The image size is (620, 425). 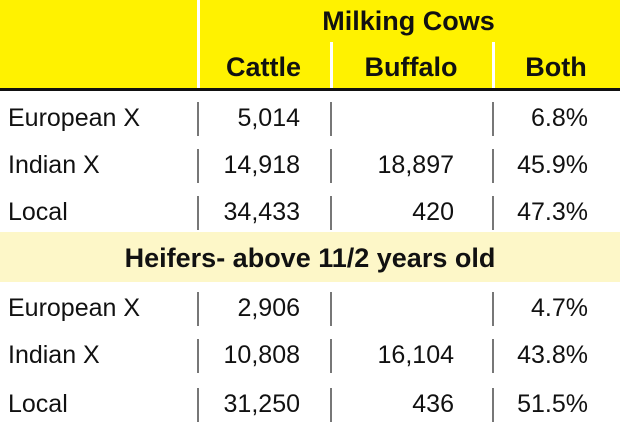 I want to click on column-header: Buffalo, so click(x=411, y=67).